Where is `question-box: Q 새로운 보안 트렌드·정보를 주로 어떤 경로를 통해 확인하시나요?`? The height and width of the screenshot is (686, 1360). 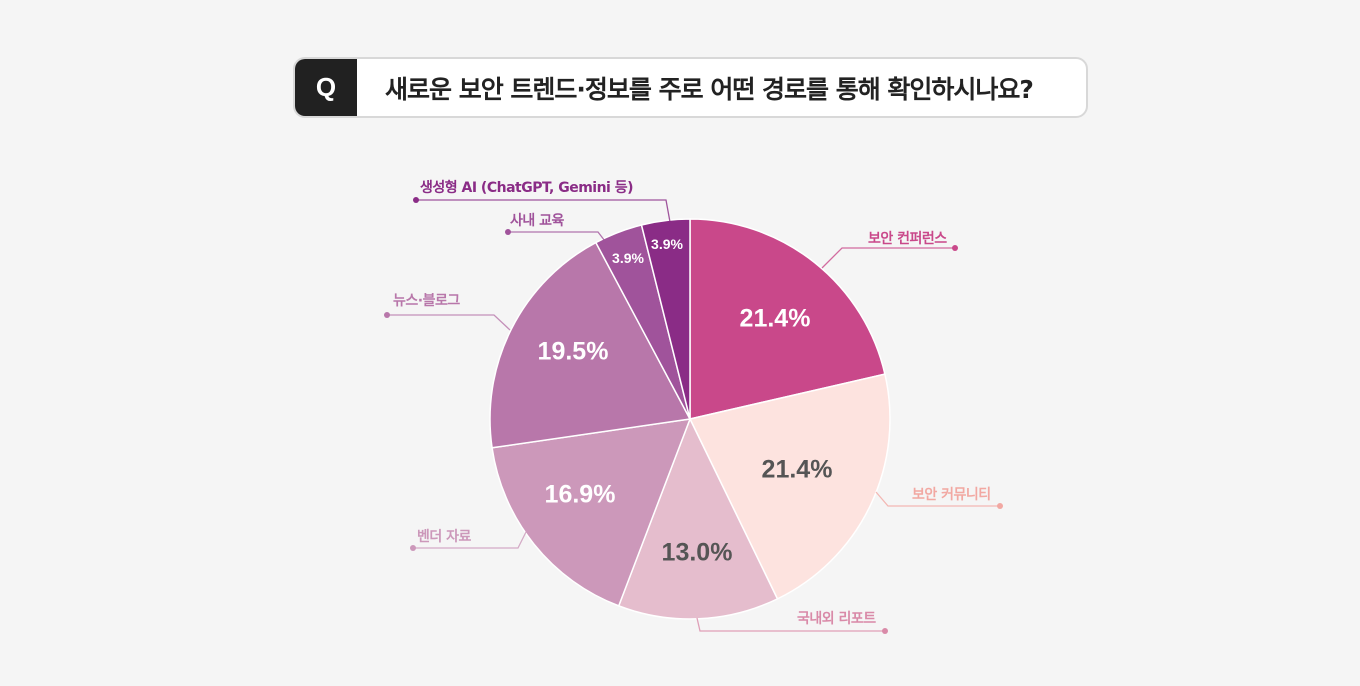 question-box: Q 새로운 보안 트렌드·정보를 주로 어떤 경로를 통해 확인하시나요? is located at coordinates (690, 87).